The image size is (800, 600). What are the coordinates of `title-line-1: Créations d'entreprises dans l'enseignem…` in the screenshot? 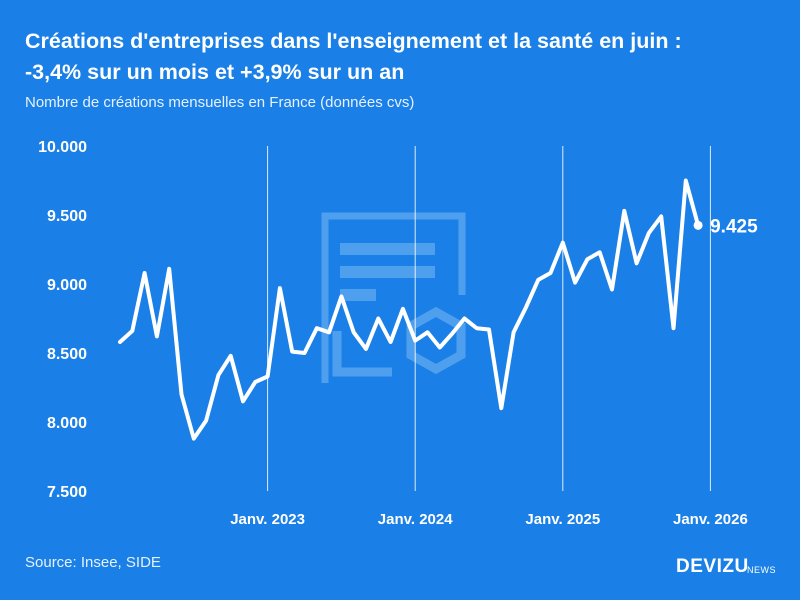 It's located at (353, 41).